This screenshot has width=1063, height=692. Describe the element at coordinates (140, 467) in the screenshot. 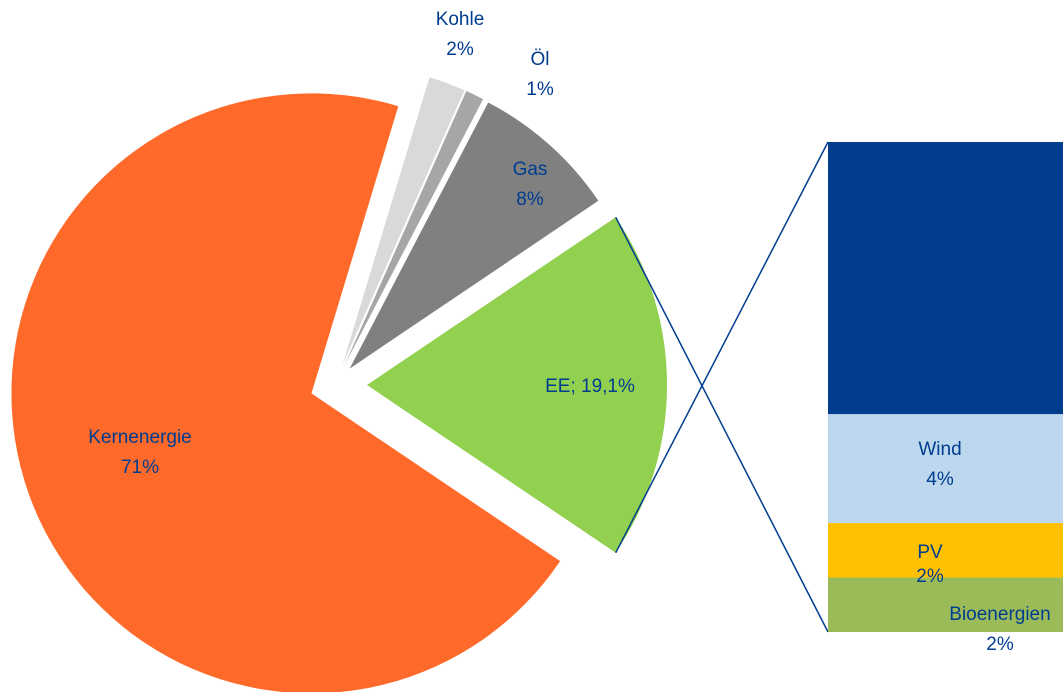

I see `slice-label: 71%` at that location.